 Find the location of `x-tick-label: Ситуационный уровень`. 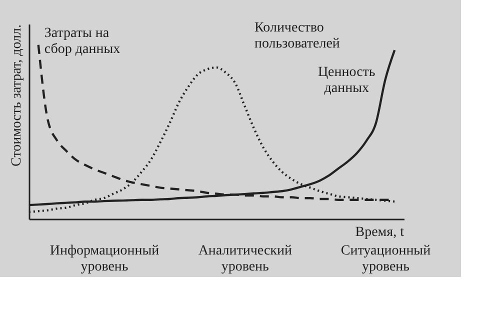

x-tick-label: Ситуационный уровень is located at coordinates (386, 259).